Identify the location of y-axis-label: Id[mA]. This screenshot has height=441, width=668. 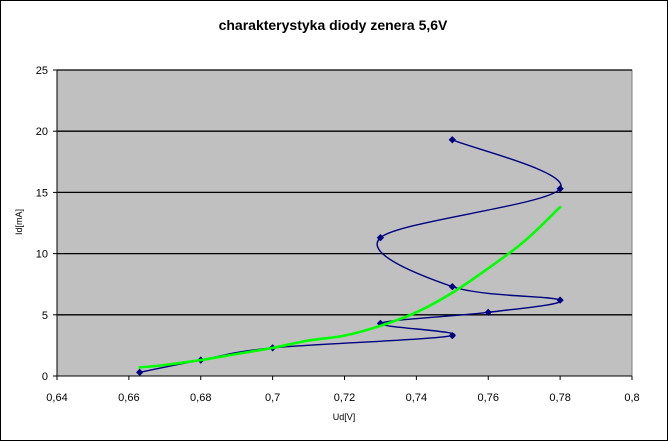
(19, 222).